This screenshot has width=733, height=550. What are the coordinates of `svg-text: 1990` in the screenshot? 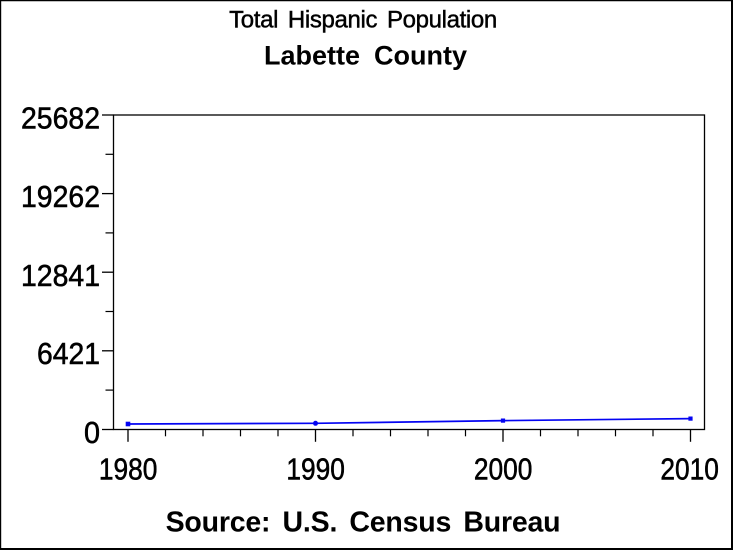 It's located at (315, 470).